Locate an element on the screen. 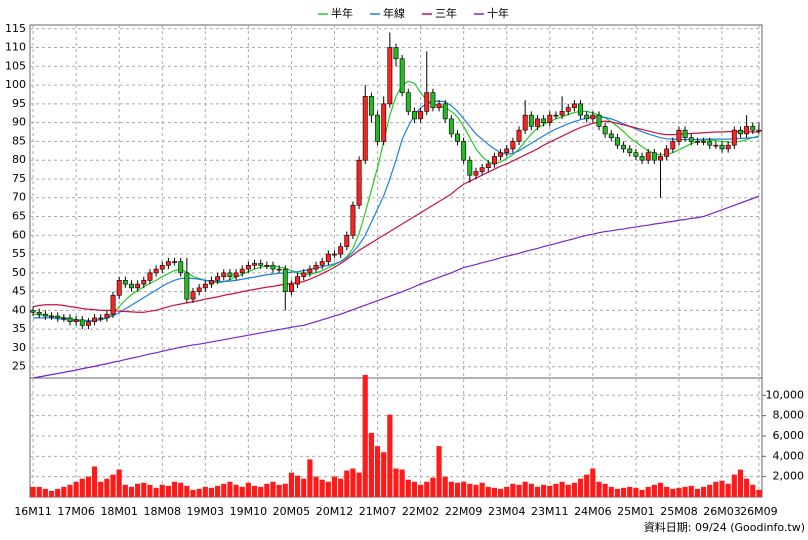  y-tick-label: 110 is located at coordinates (15, 47).